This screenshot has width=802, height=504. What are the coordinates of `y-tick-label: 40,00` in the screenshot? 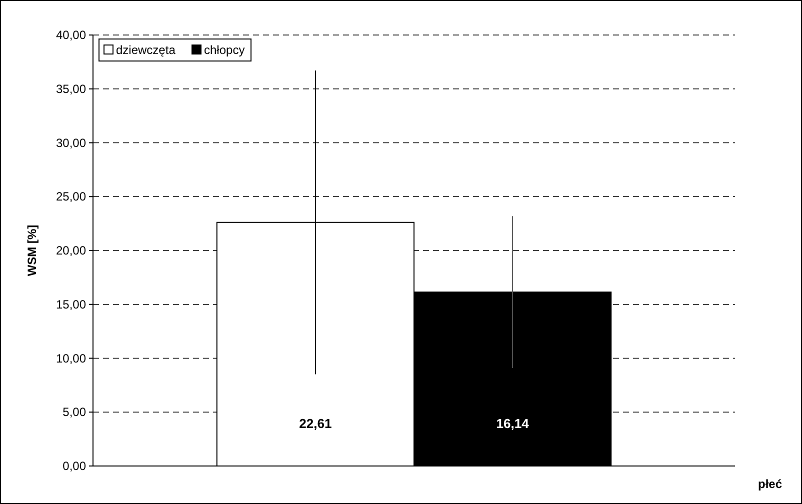 It's located at (71, 35).